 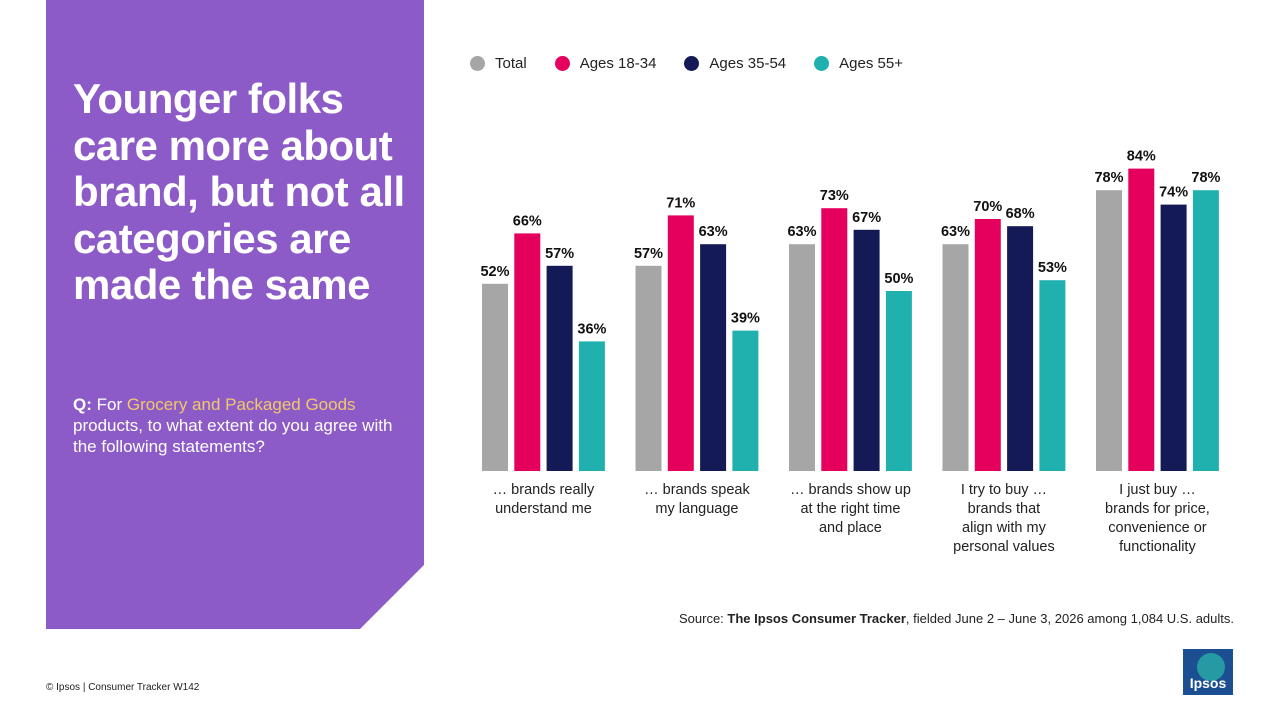 What do you see at coordinates (871, 63) in the screenshot?
I see `legend-label: Ages 55+` at bounding box center [871, 63].